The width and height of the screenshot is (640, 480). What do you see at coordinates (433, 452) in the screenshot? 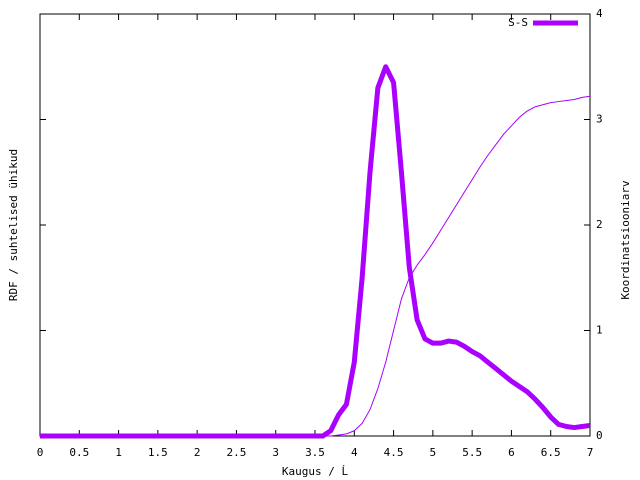
I see `x-tick-label: 5` at bounding box center [433, 452].